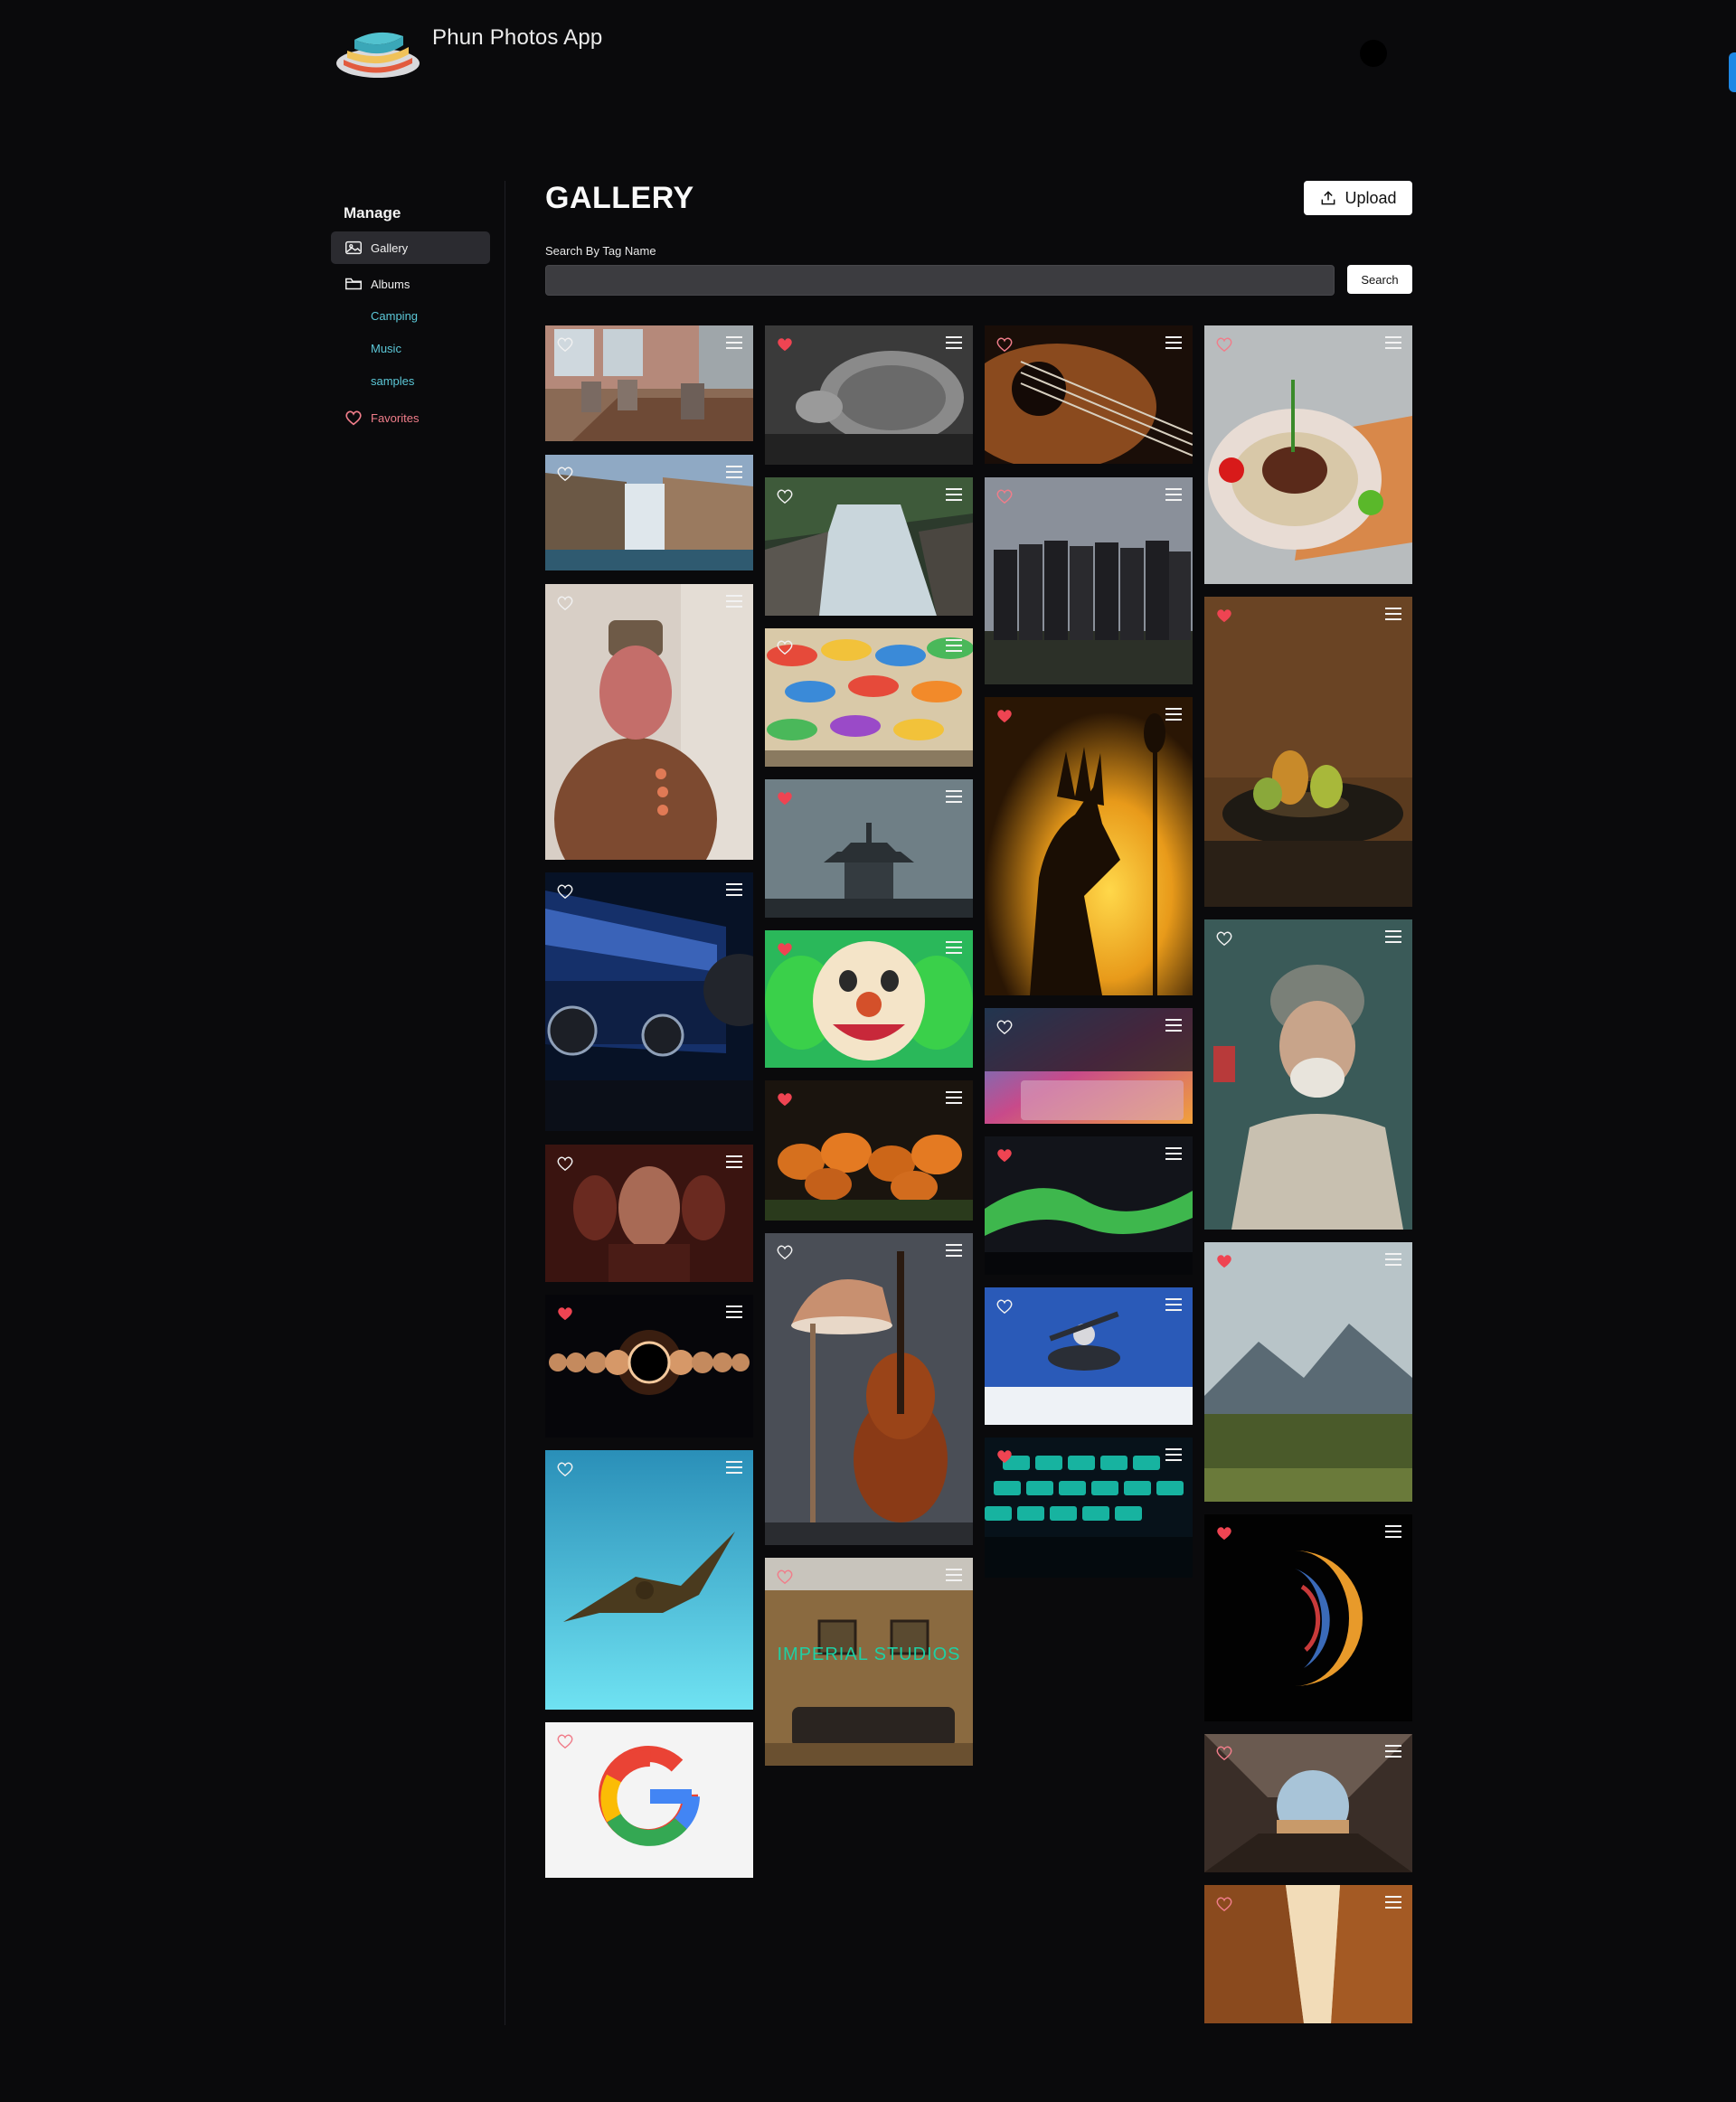 This screenshot has width=1736, height=2102. Describe the element at coordinates (411, 284) in the screenshot. I see `sidebar-item-albums: Albums` at that location.